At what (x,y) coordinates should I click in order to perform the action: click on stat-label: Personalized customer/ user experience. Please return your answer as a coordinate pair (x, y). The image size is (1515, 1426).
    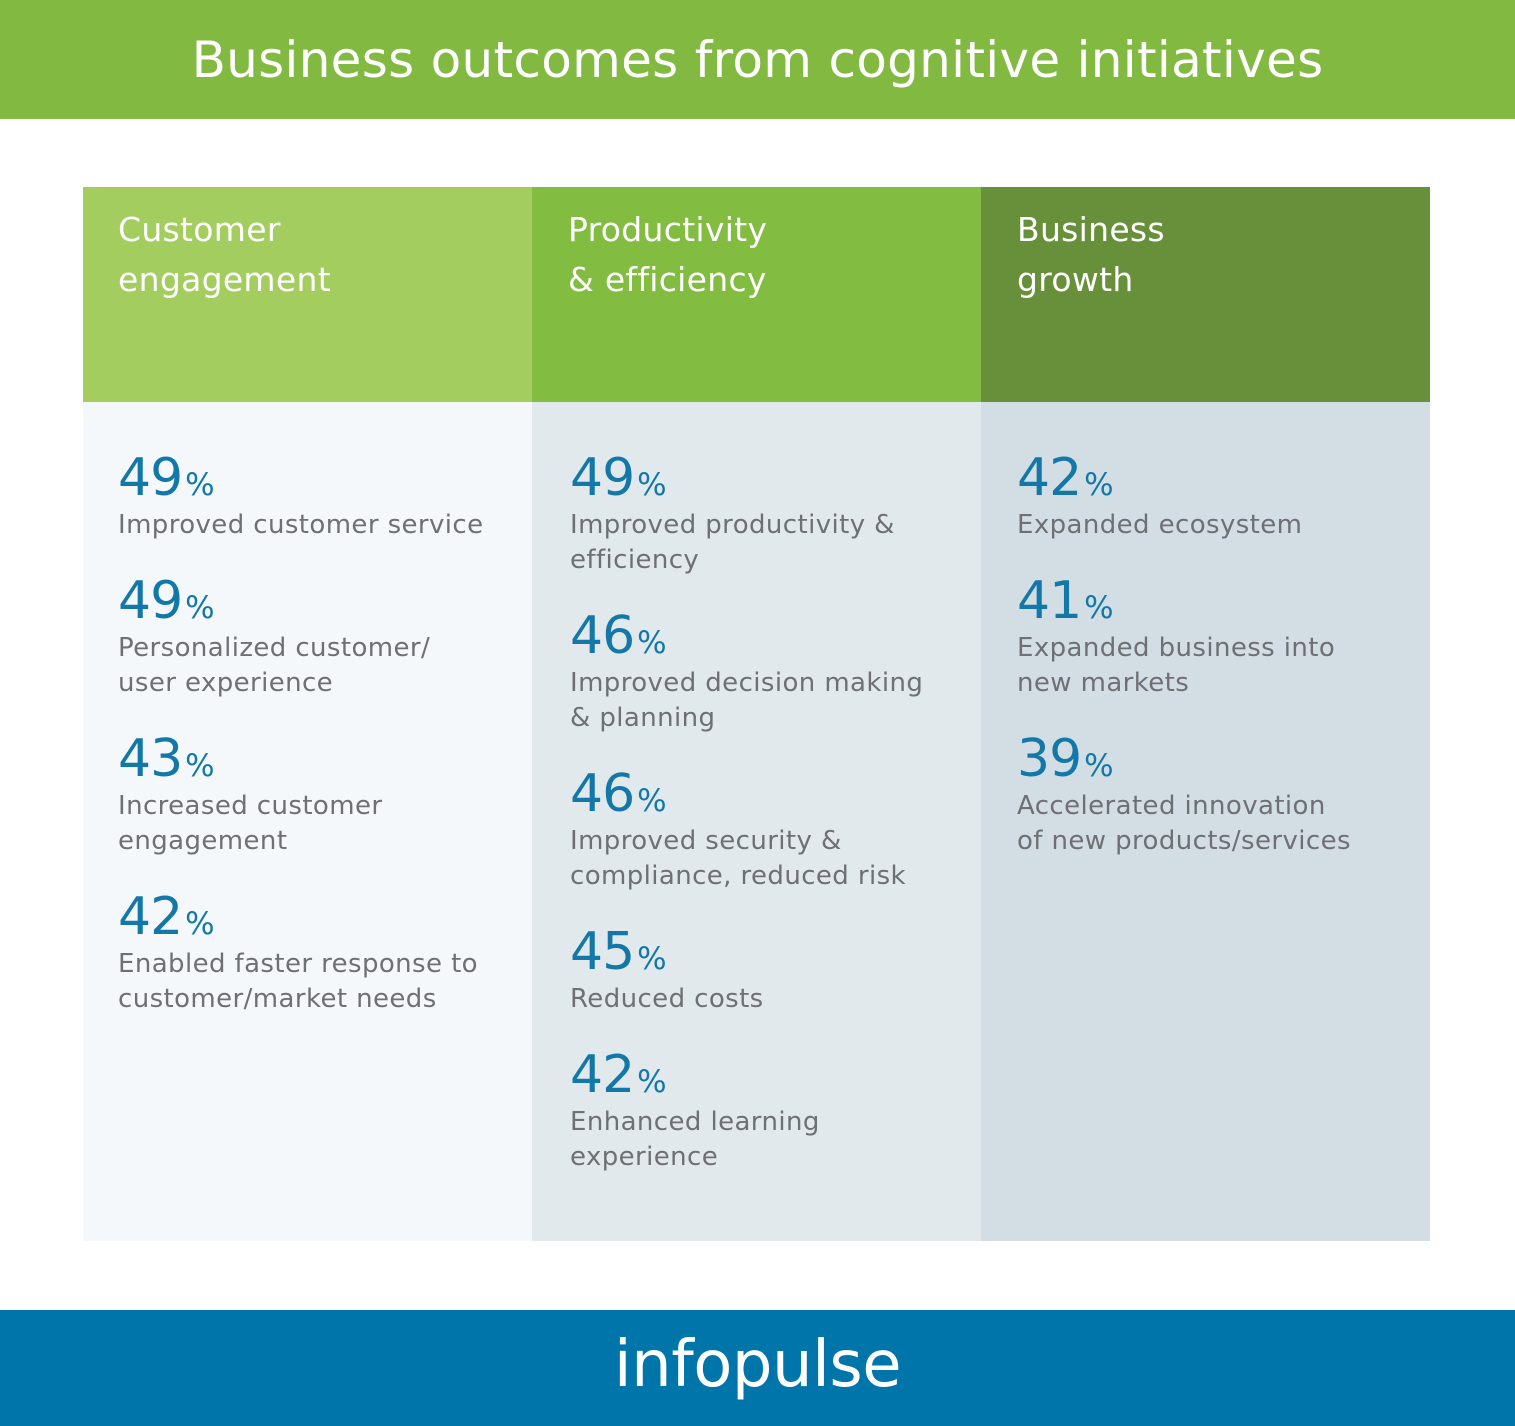
    Looking at the image, I should click on (274, 665).